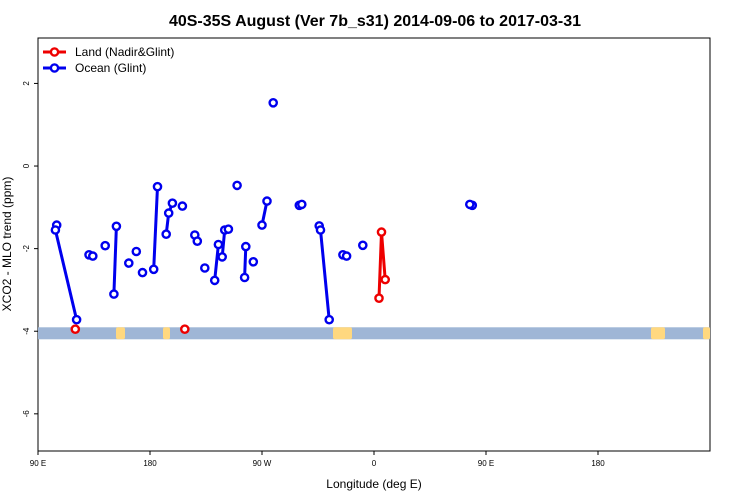  Describe the element at coordinates (374, 463) in the screenshot. I see `x-tick-label: 0` at that location.